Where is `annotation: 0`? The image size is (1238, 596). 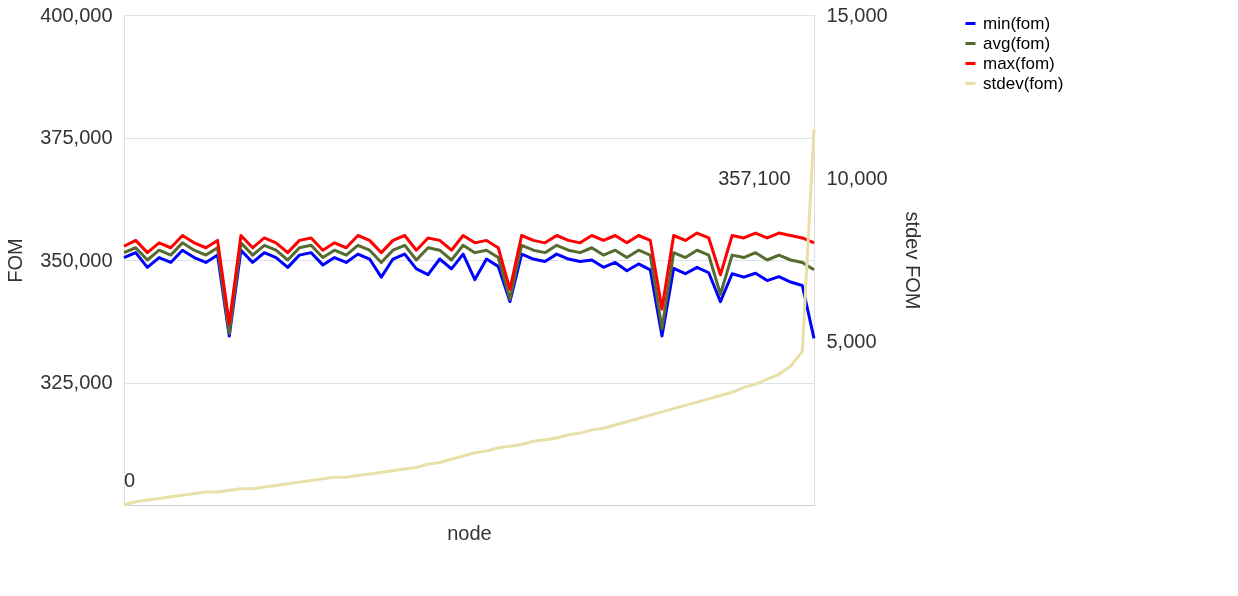 annotation: 0 is located at coordinates (130, 479).